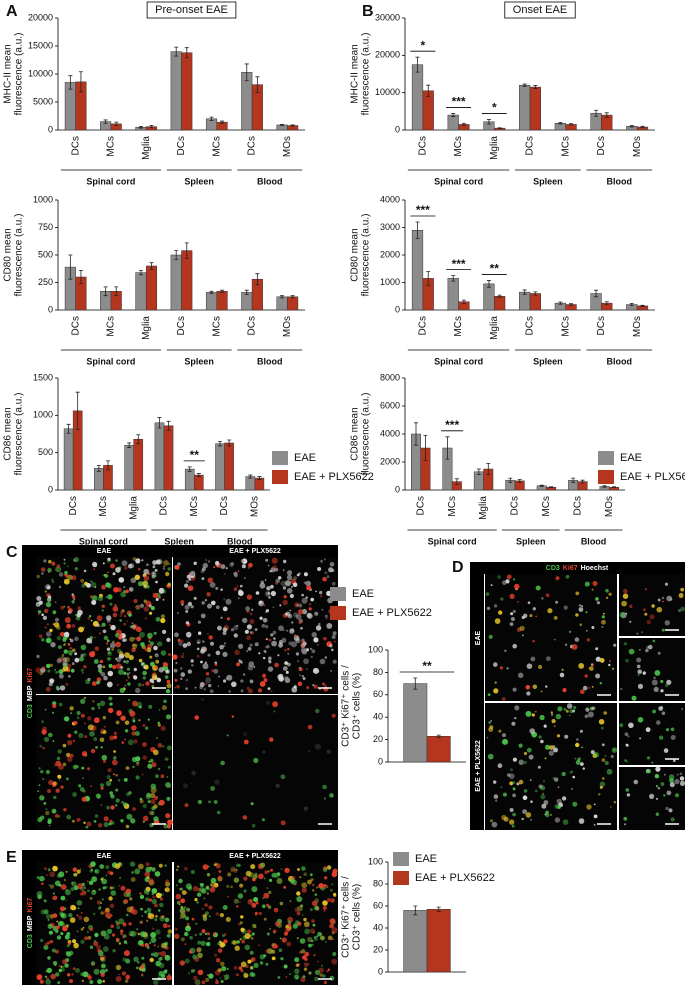 The height and width of the screenshot is (985, 685). What do you see at coordinates (531, 541) in the screenshot?
I see `group-label: Spleen` at bounding box center [531, 541].